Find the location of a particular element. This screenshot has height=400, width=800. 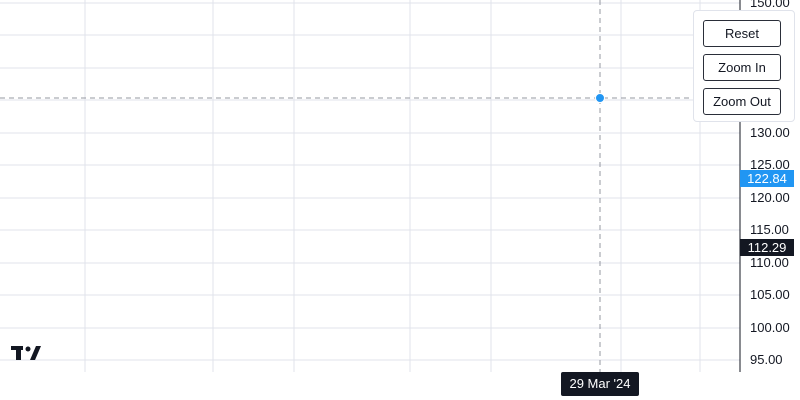

price-tick-label: 120.00 is located at coordinates (770, 197).